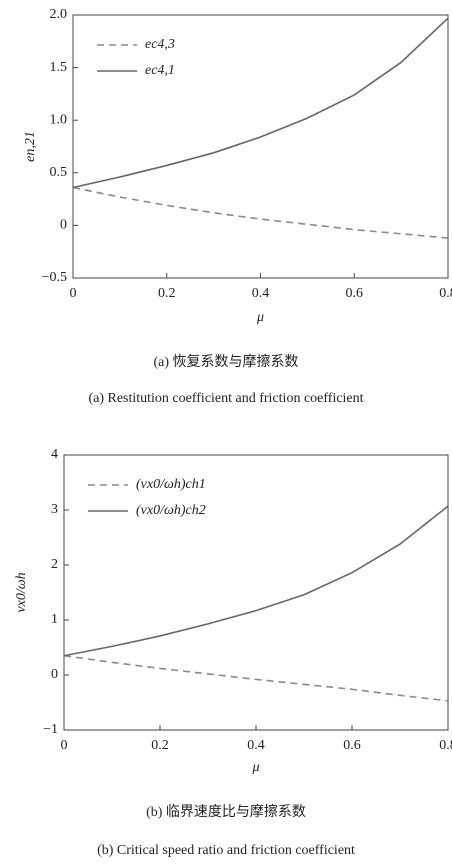 The height and width of the screenshot is (868, 452). Describe the element at coordinates (59, 119) in the screenshot. I see `y-tick-label: 1.0` at that location.